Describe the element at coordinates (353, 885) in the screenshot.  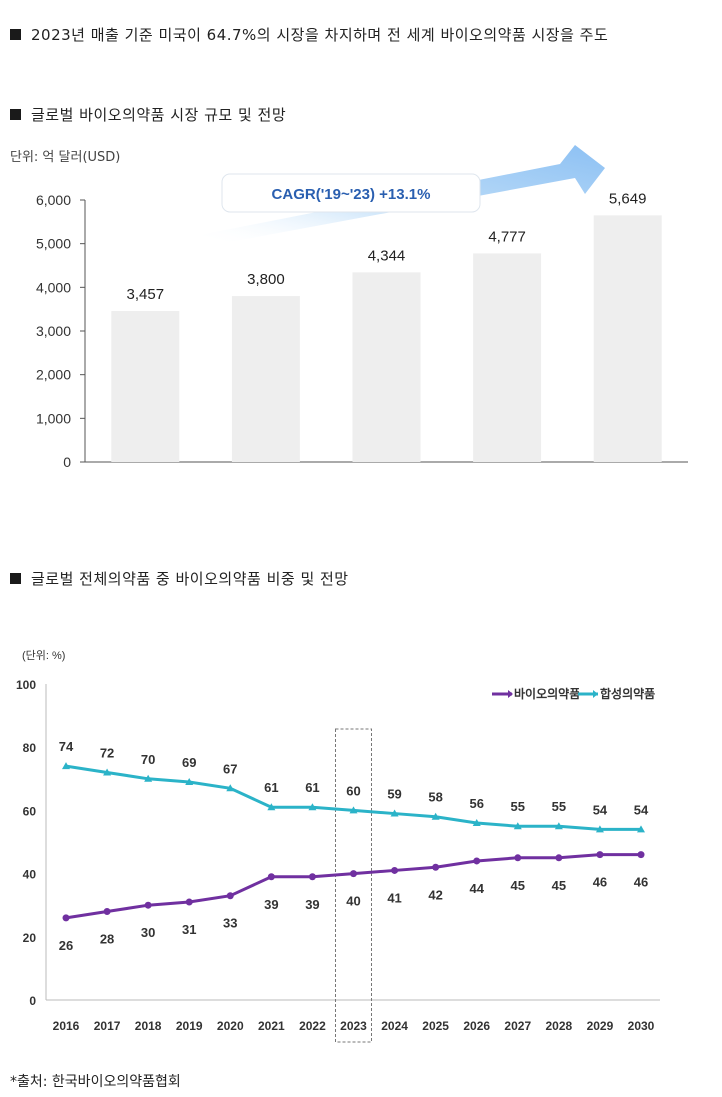
I see `highlight-2023-box` at that location.